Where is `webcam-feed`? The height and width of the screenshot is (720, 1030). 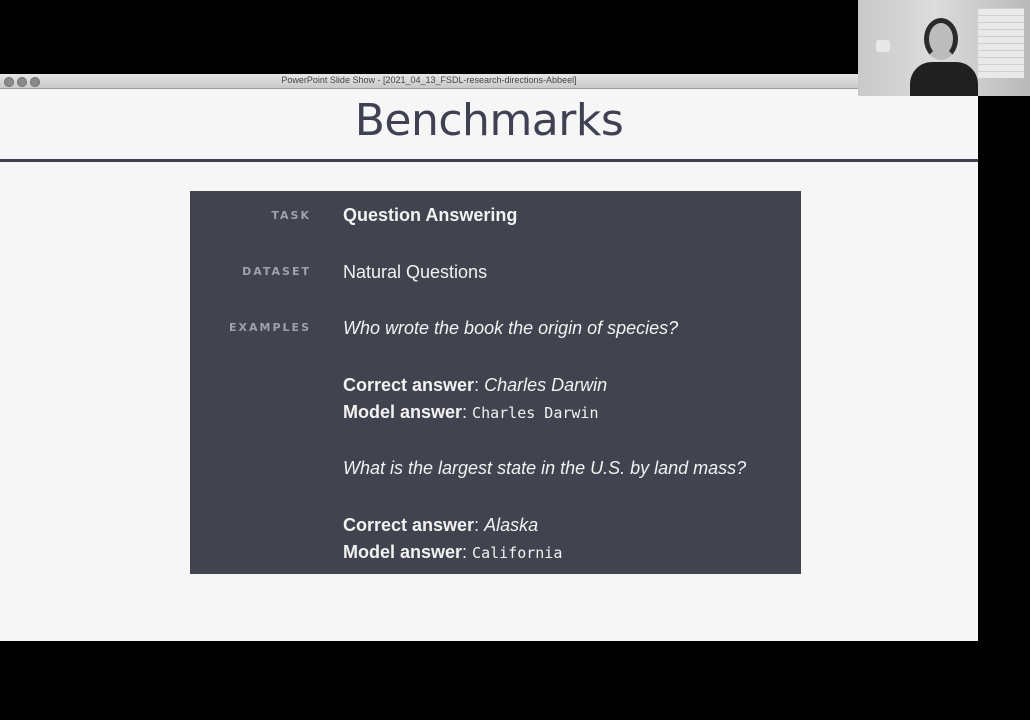
webcam-feed is located at coordinates (944, 48).